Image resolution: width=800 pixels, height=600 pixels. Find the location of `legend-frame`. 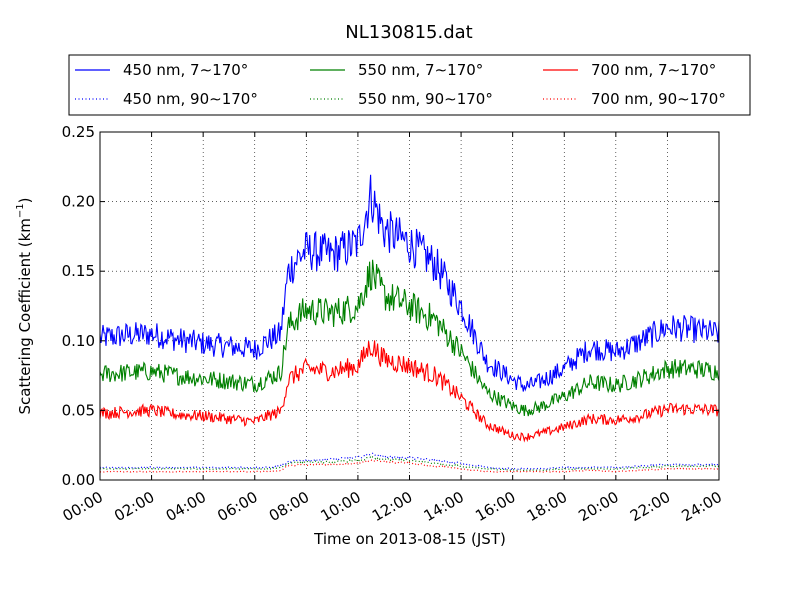

legend-frame is located at coordinates (409, 85).